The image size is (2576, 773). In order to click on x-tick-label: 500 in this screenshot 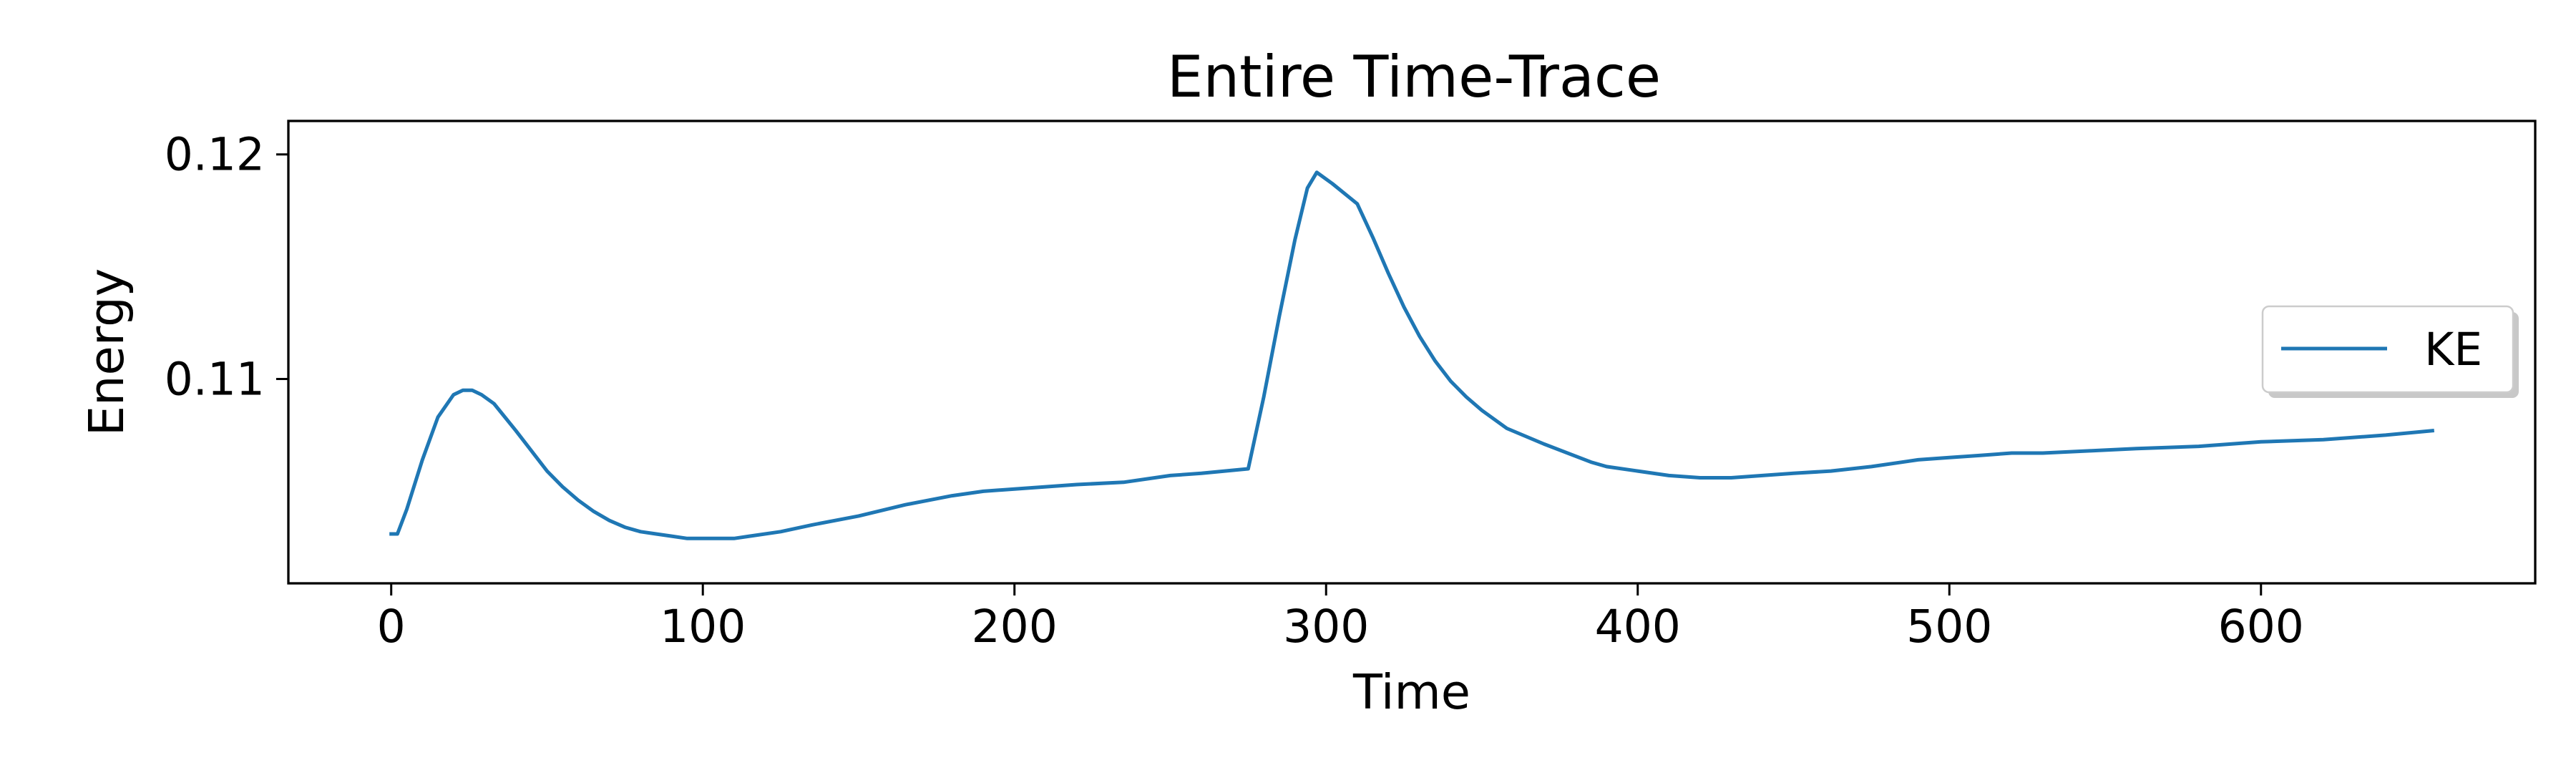, I will do `click(1949, 627)`.